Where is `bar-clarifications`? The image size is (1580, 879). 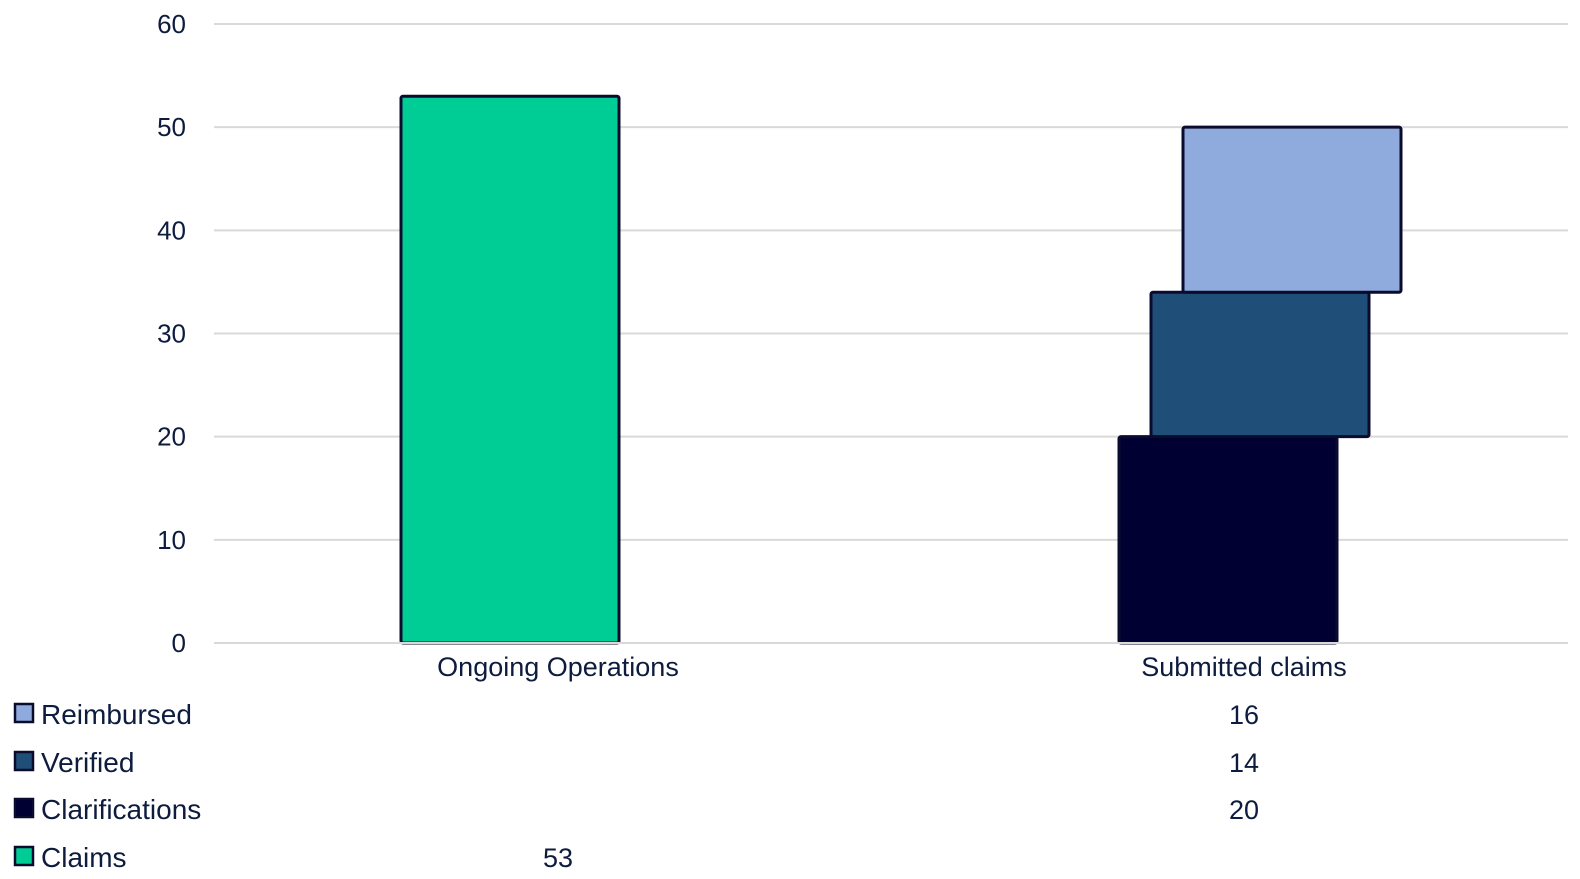
bar-clarifications is located at coordinates (1228, 540).